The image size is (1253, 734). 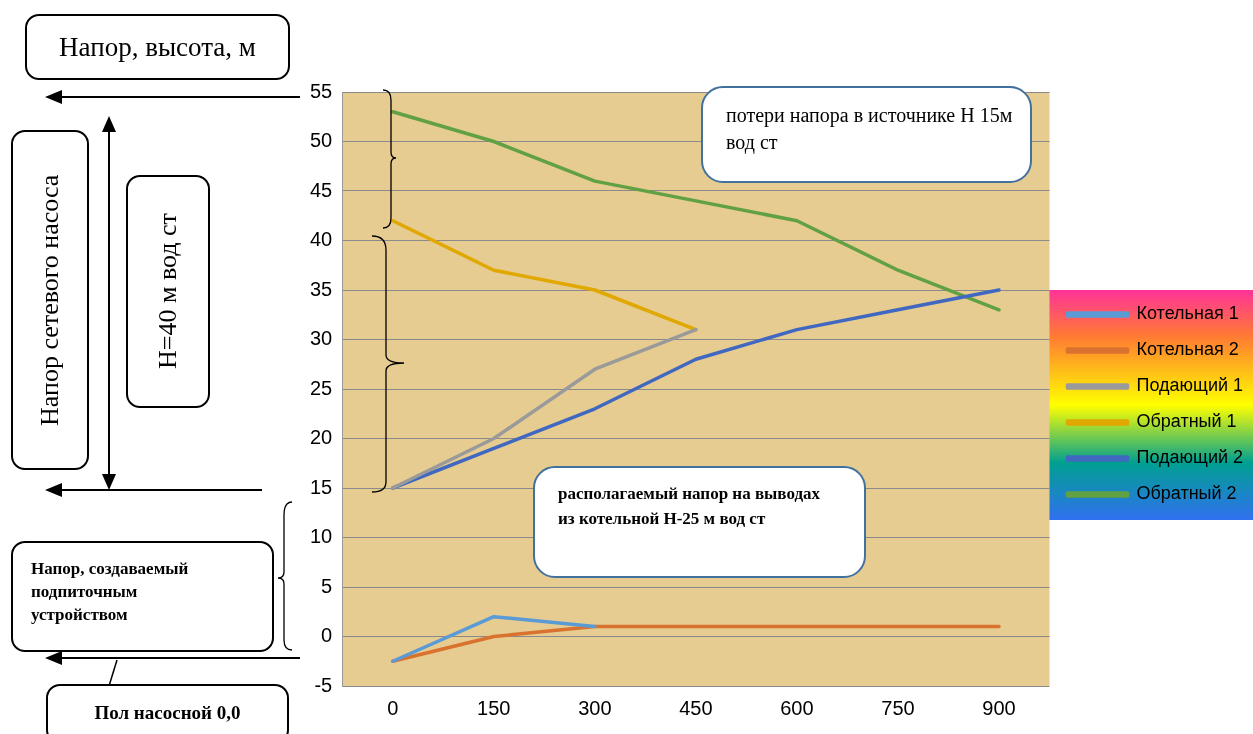 What do you see at coordinates (157, 47) in the screenshot?
I see `y-axis-title: Напор, высота, м` at bounding box center [157, 47].